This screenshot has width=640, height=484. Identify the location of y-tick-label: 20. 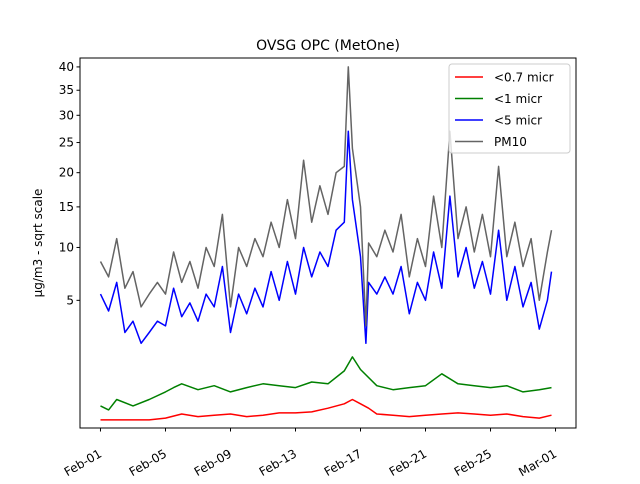
(66, 173).